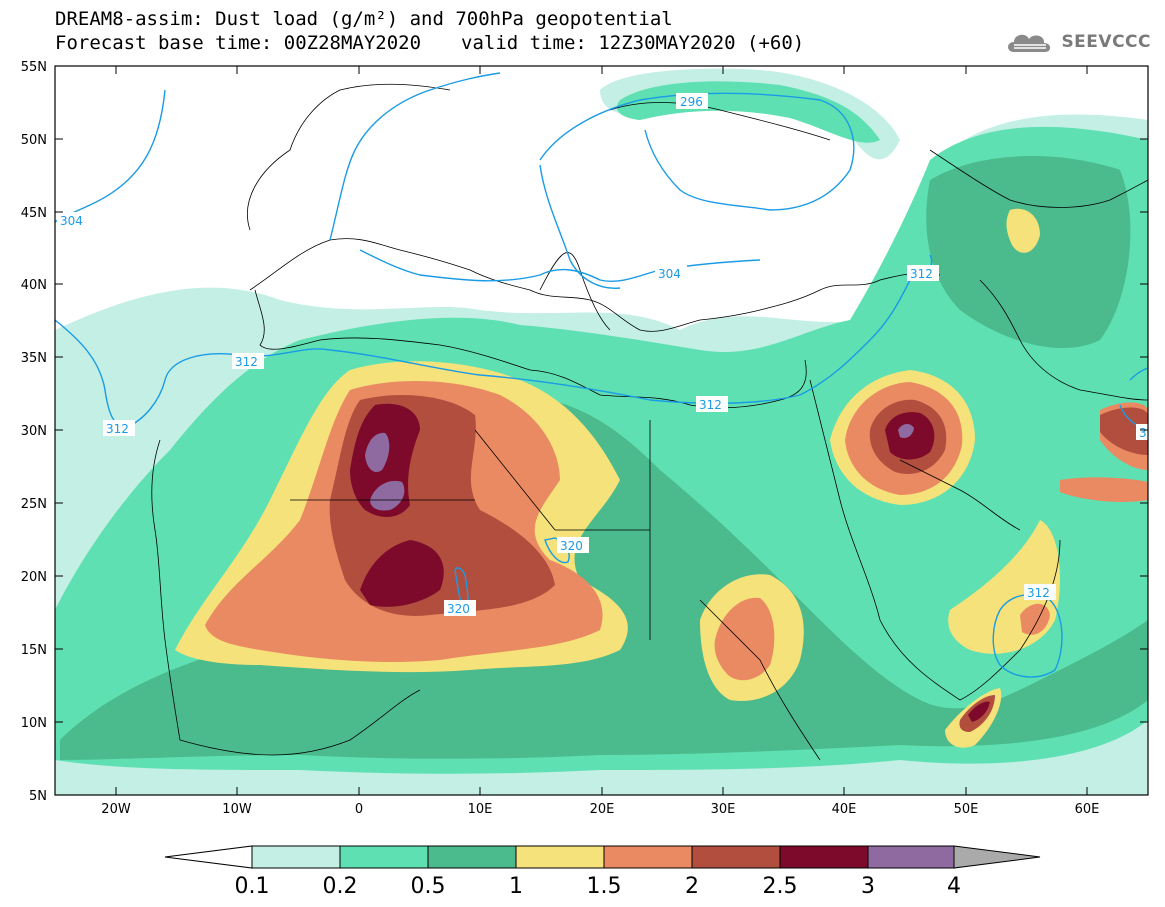  I want to click on lon-label: 40E, so click(844, 809).